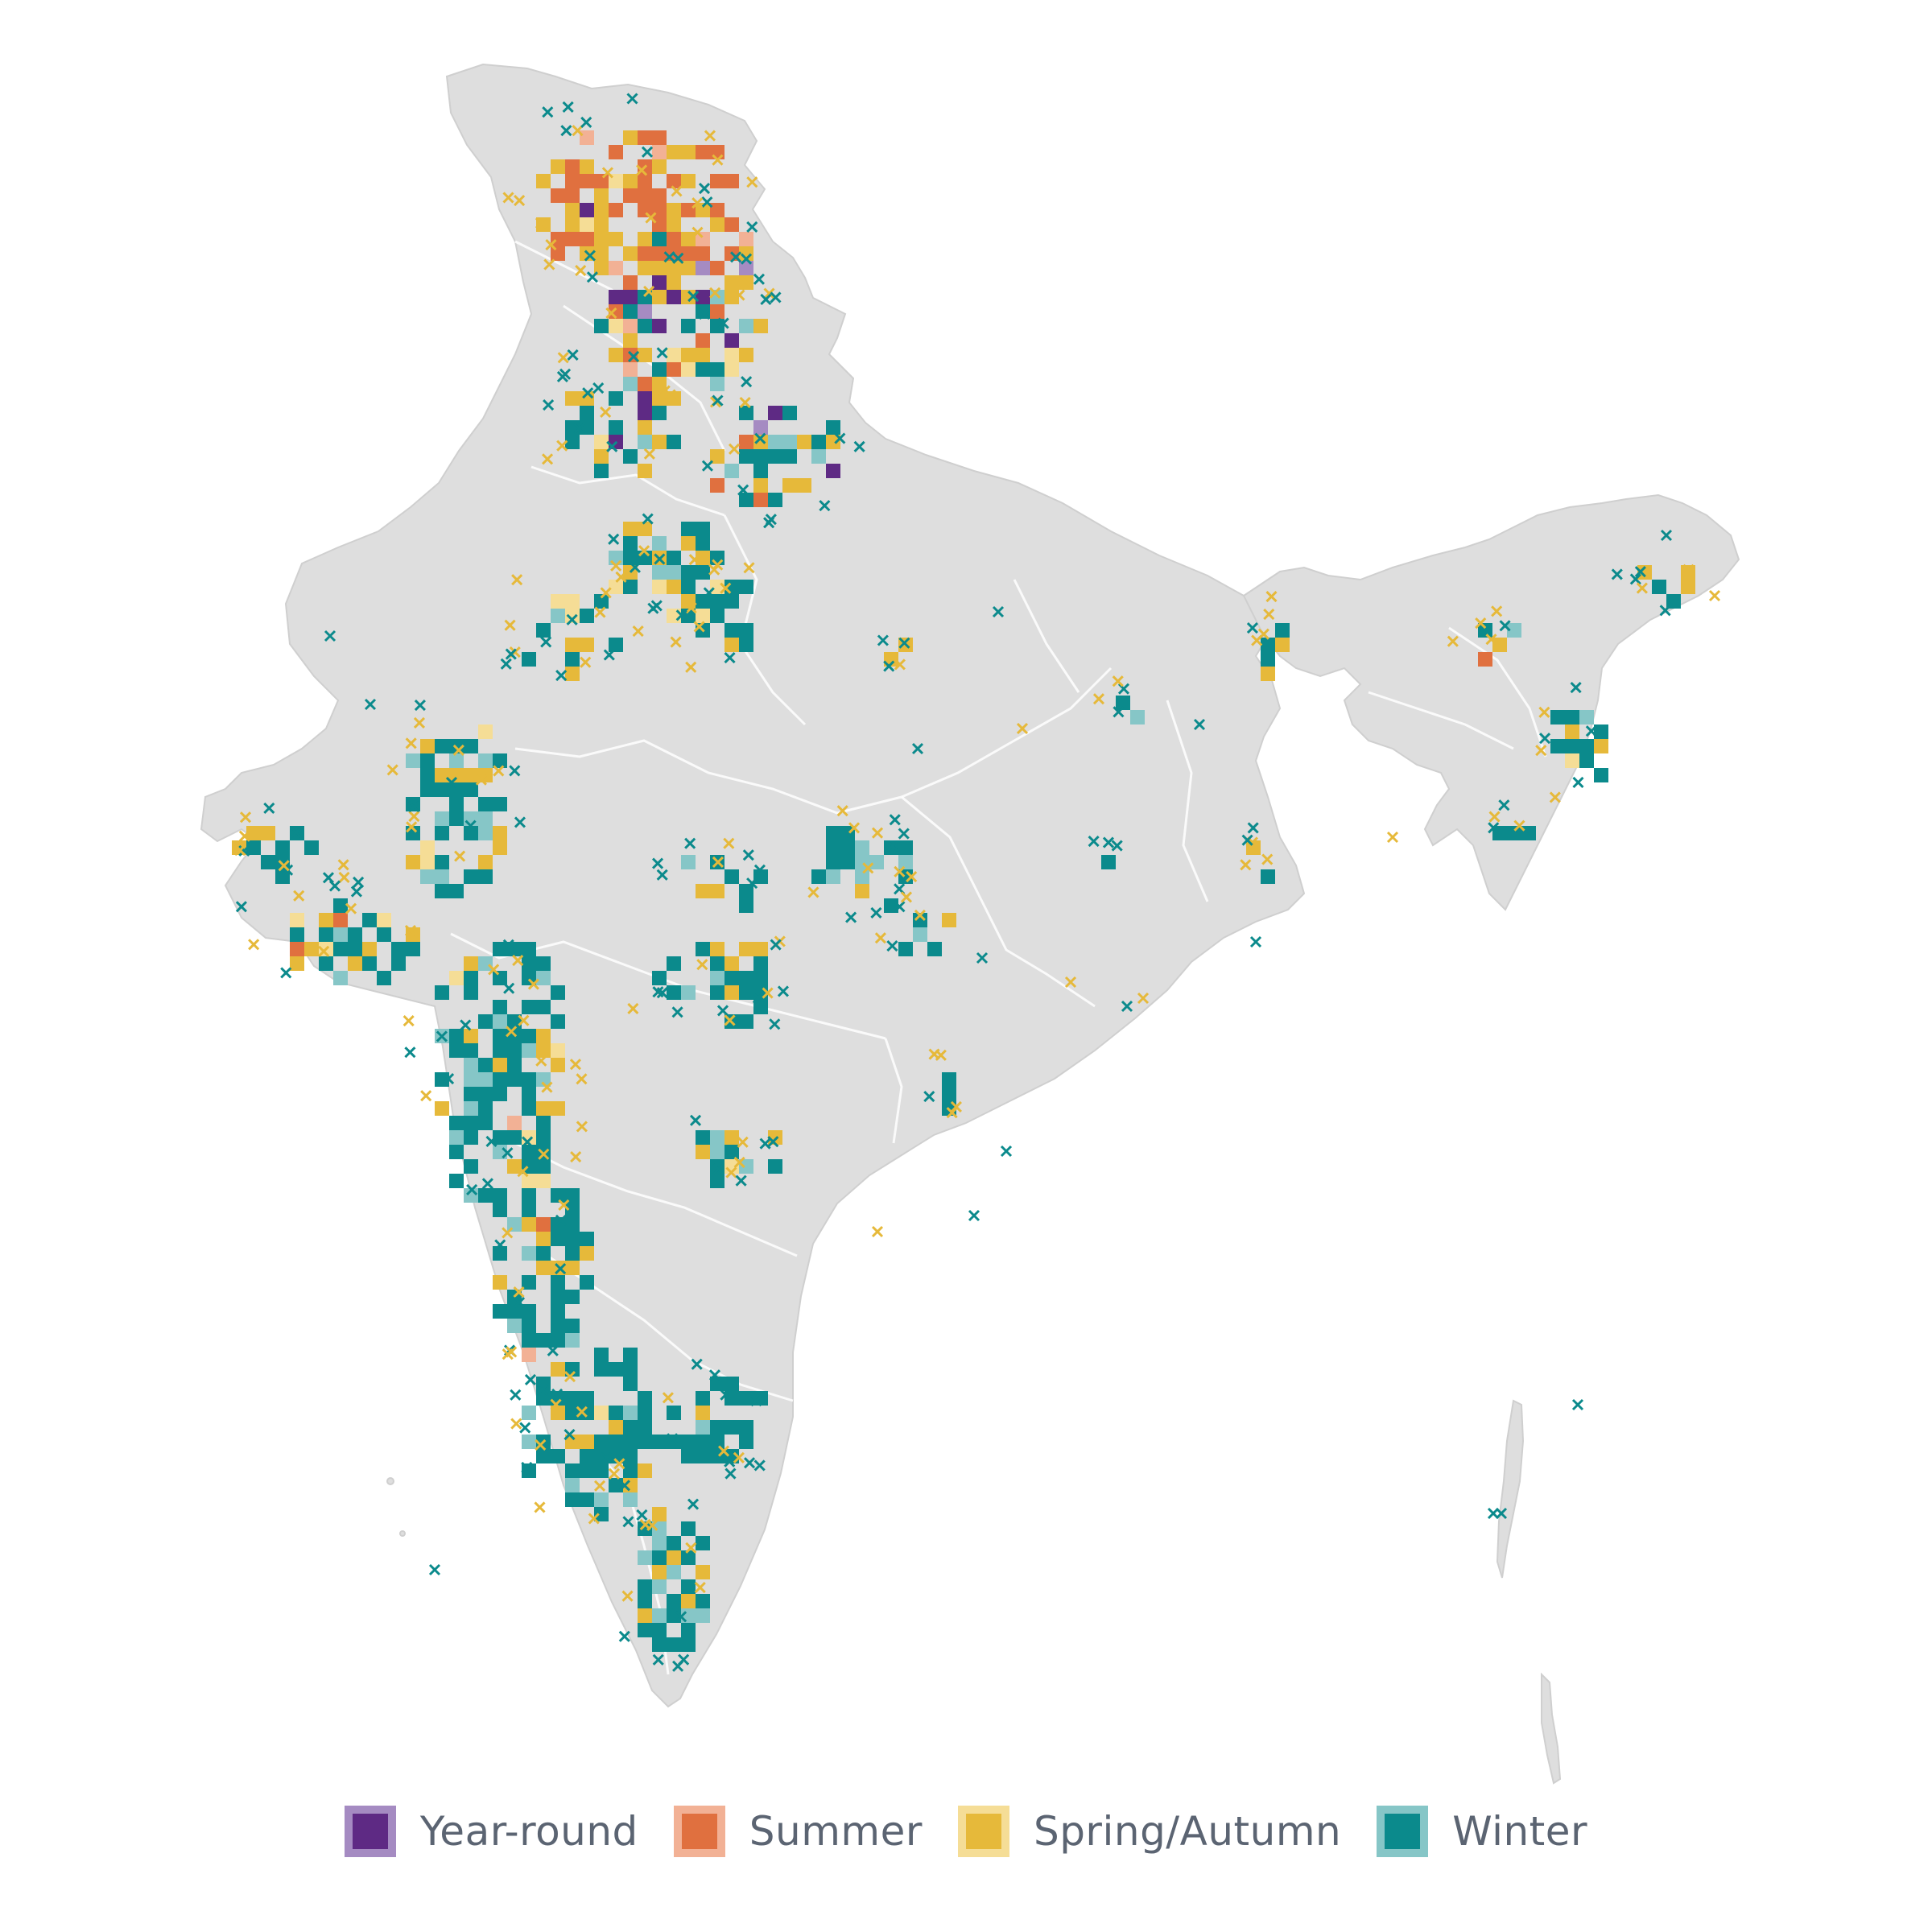  I want to click on northeast-india, so click(1491, 702).